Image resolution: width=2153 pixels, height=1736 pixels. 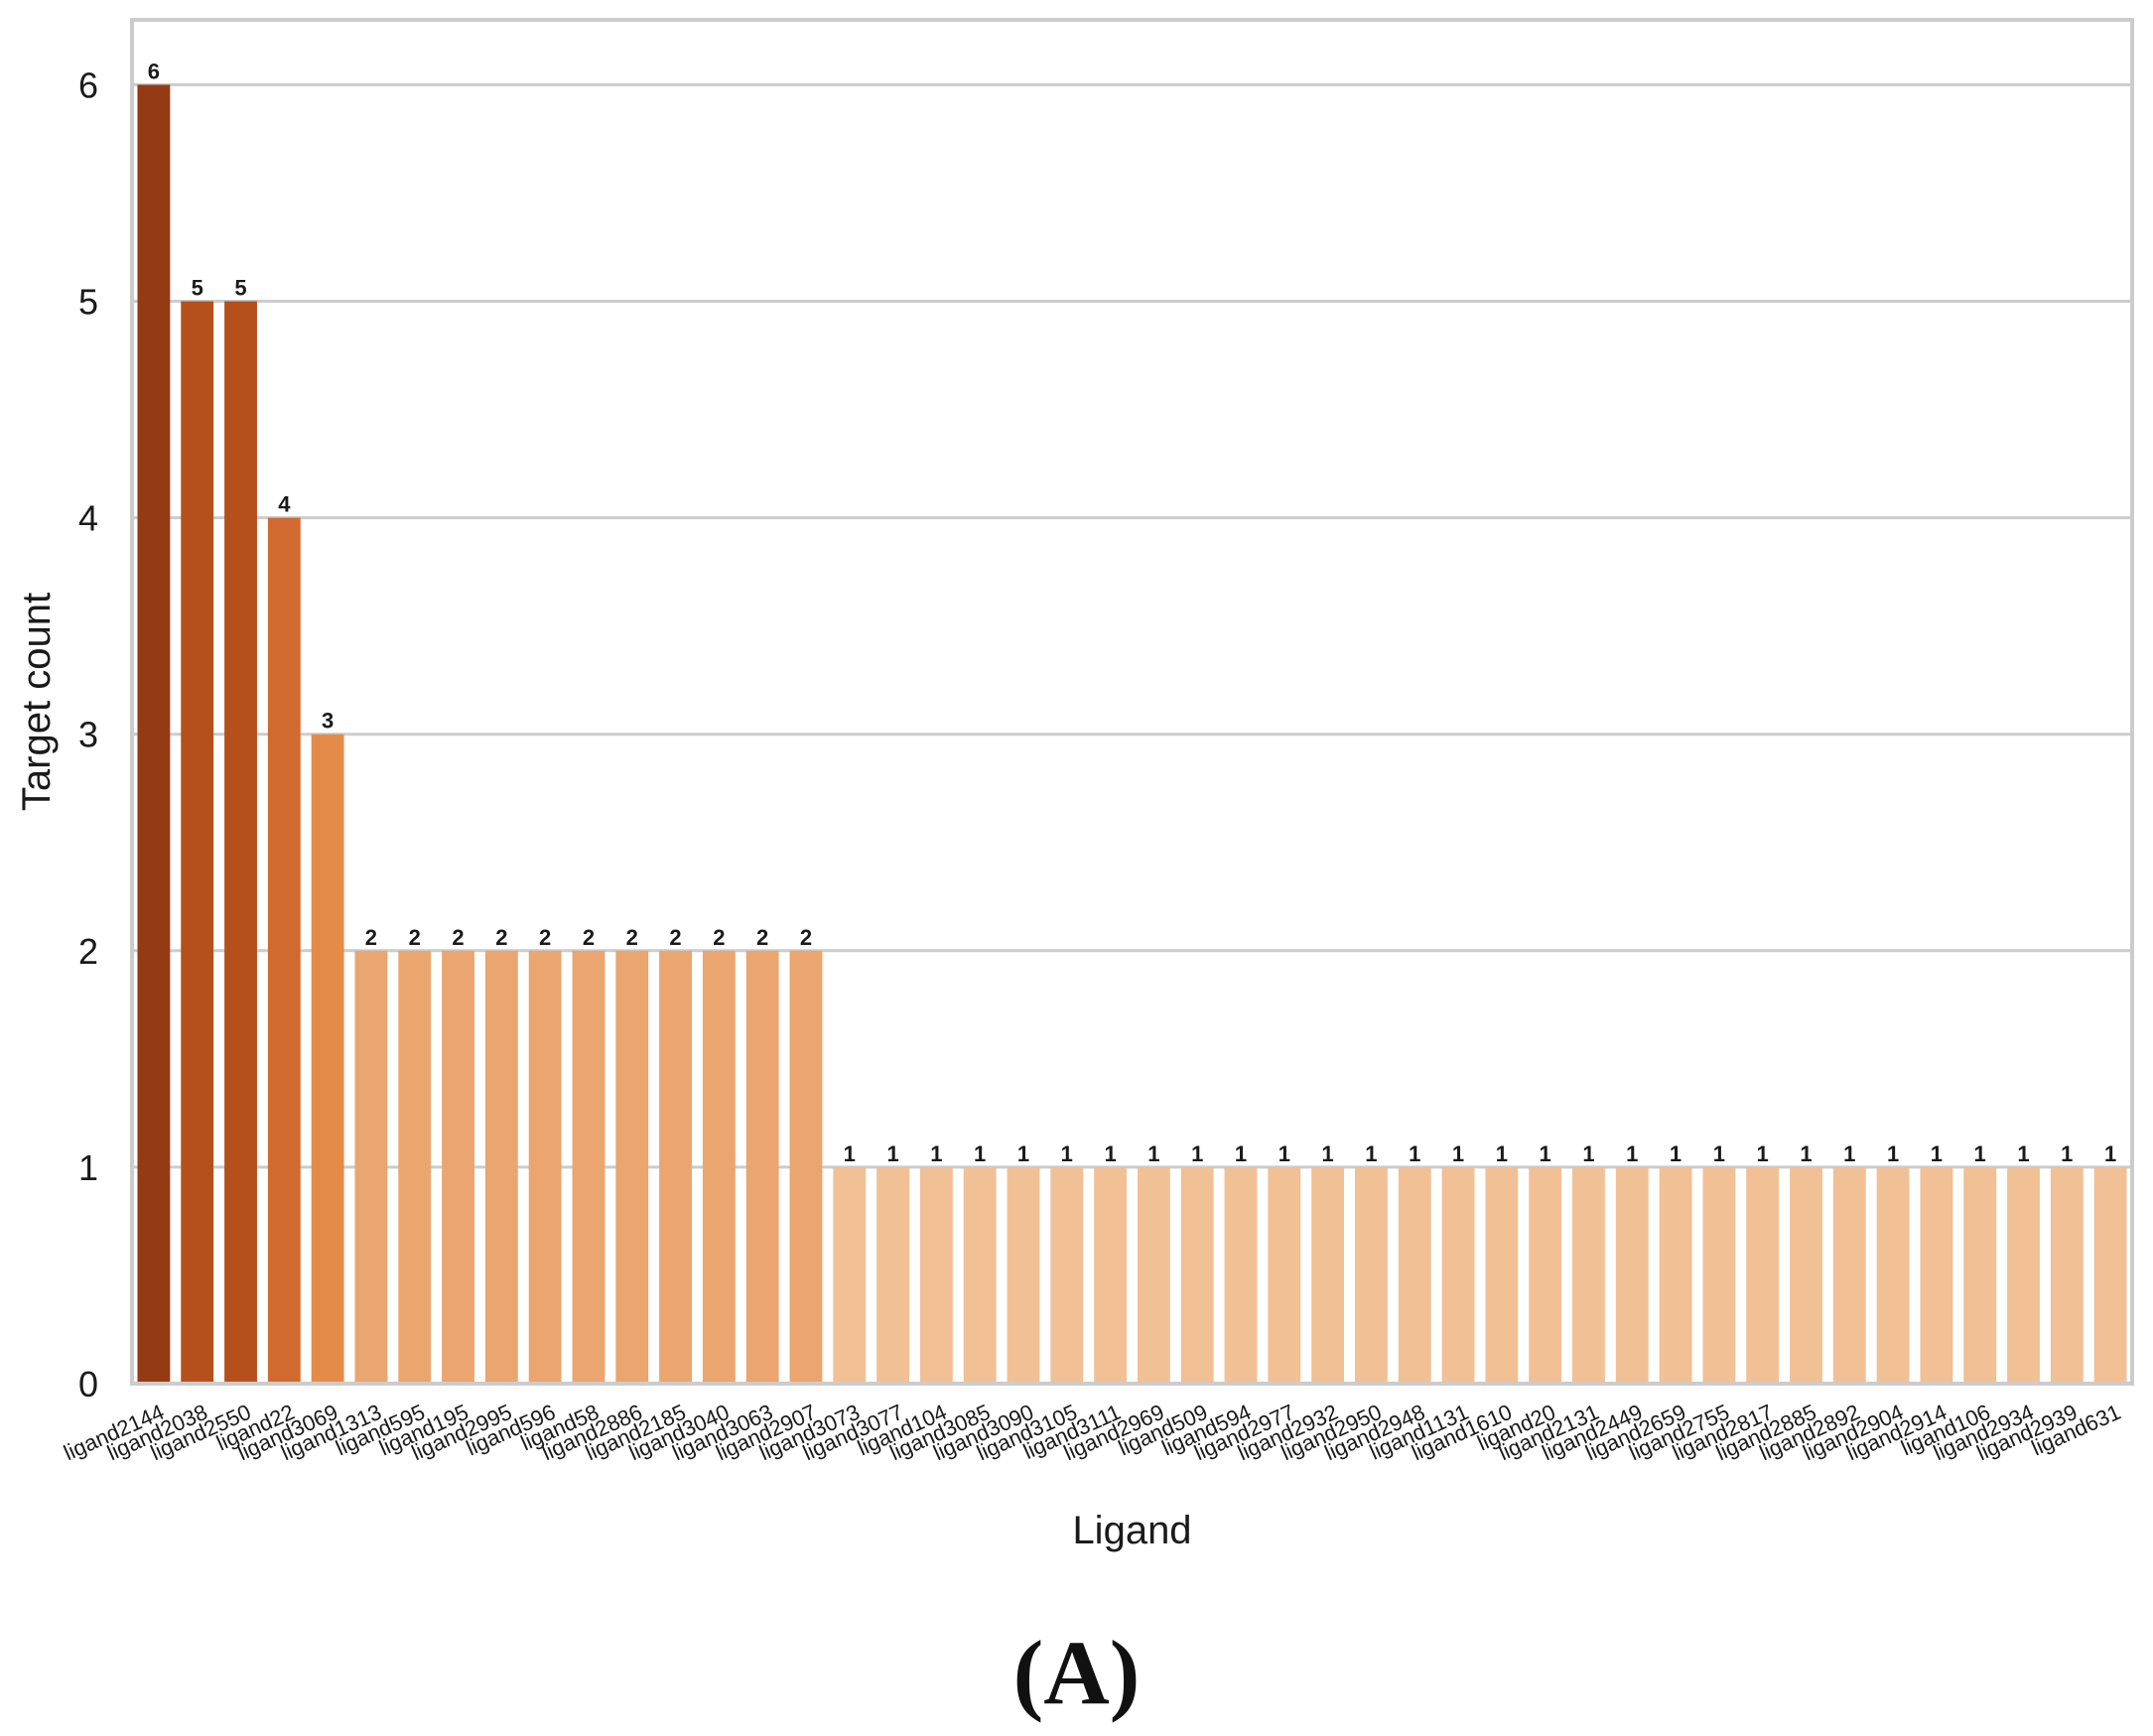 I want to click on y-tick-label: 2, so click(x=88, y=951).